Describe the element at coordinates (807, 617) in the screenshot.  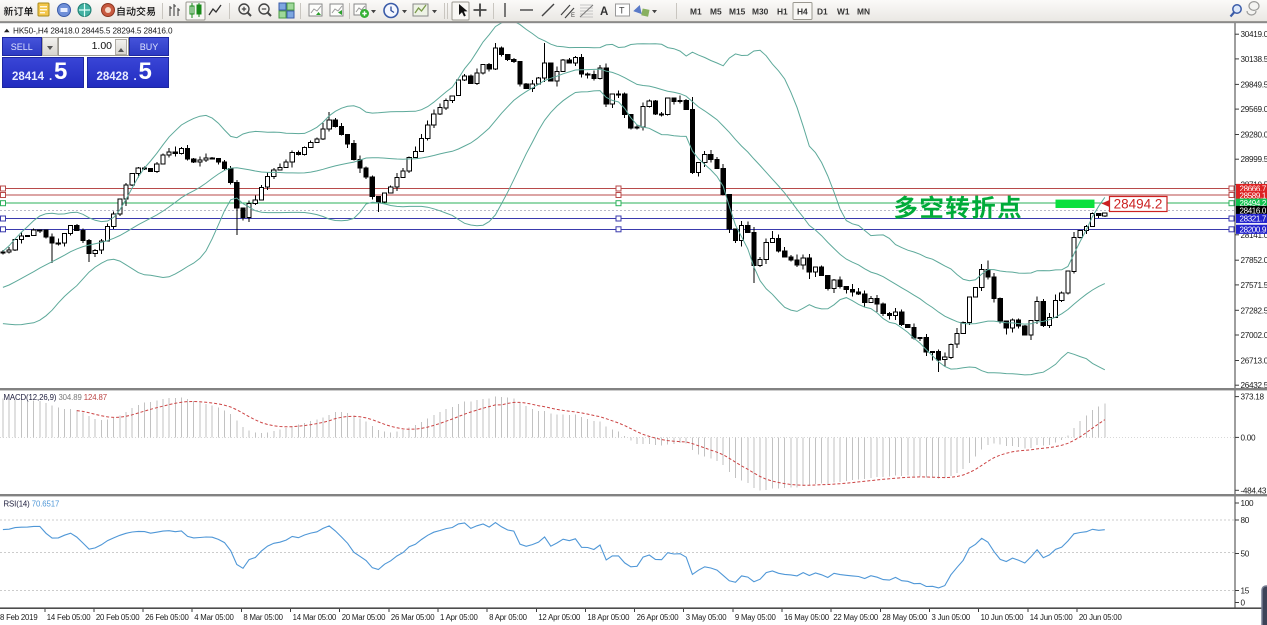
I see `svg-text: 16 May 05:00` at that location.